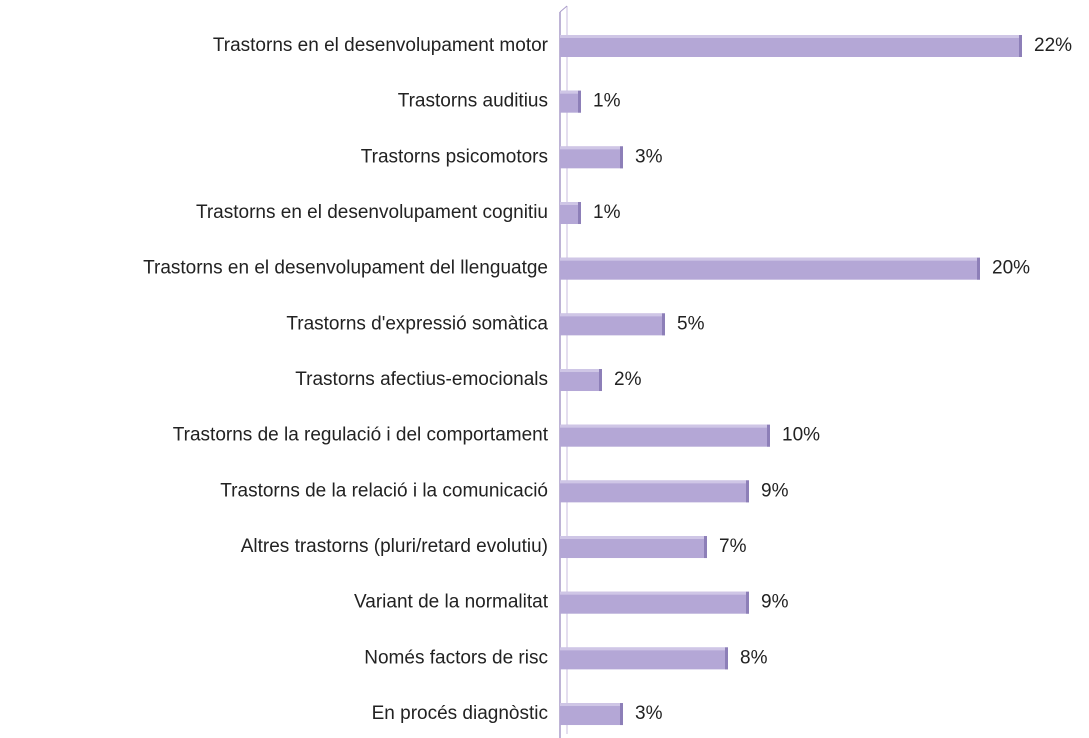 The width and height of the screenshot is (1089, 738). I want to click on value-label: 8%, so click(754, 657).